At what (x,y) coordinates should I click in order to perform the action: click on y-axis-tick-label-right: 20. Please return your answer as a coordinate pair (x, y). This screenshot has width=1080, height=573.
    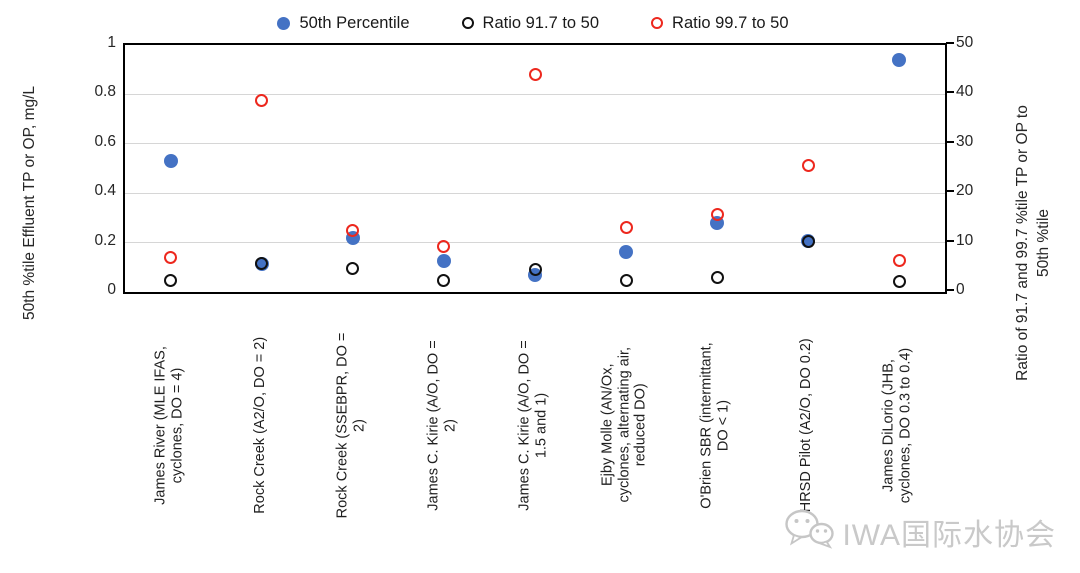
    Looking at the image, I should click on (965, 191).